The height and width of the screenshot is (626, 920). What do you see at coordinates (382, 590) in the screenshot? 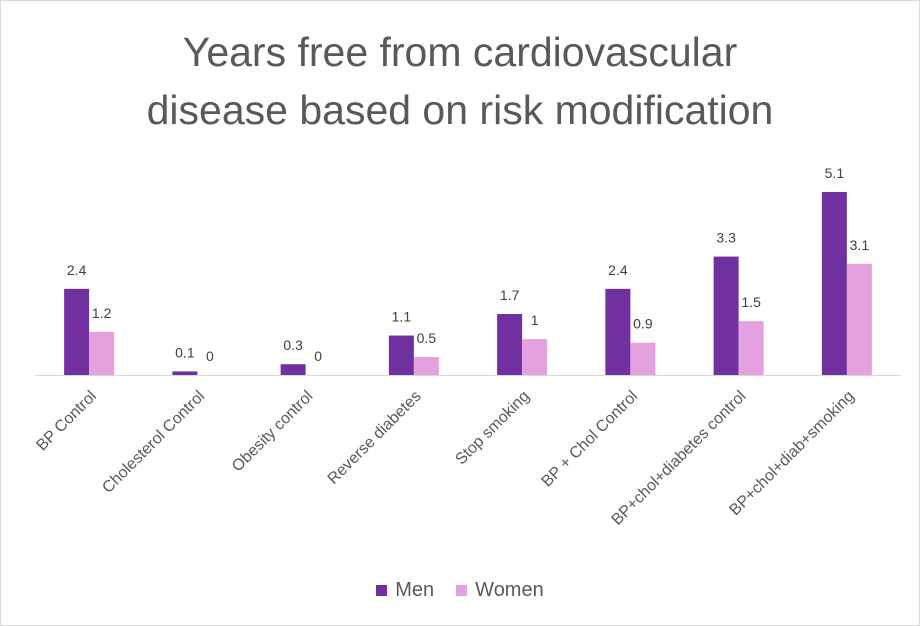
I see `legend-swatch-men` at bounding box center [382, 590].